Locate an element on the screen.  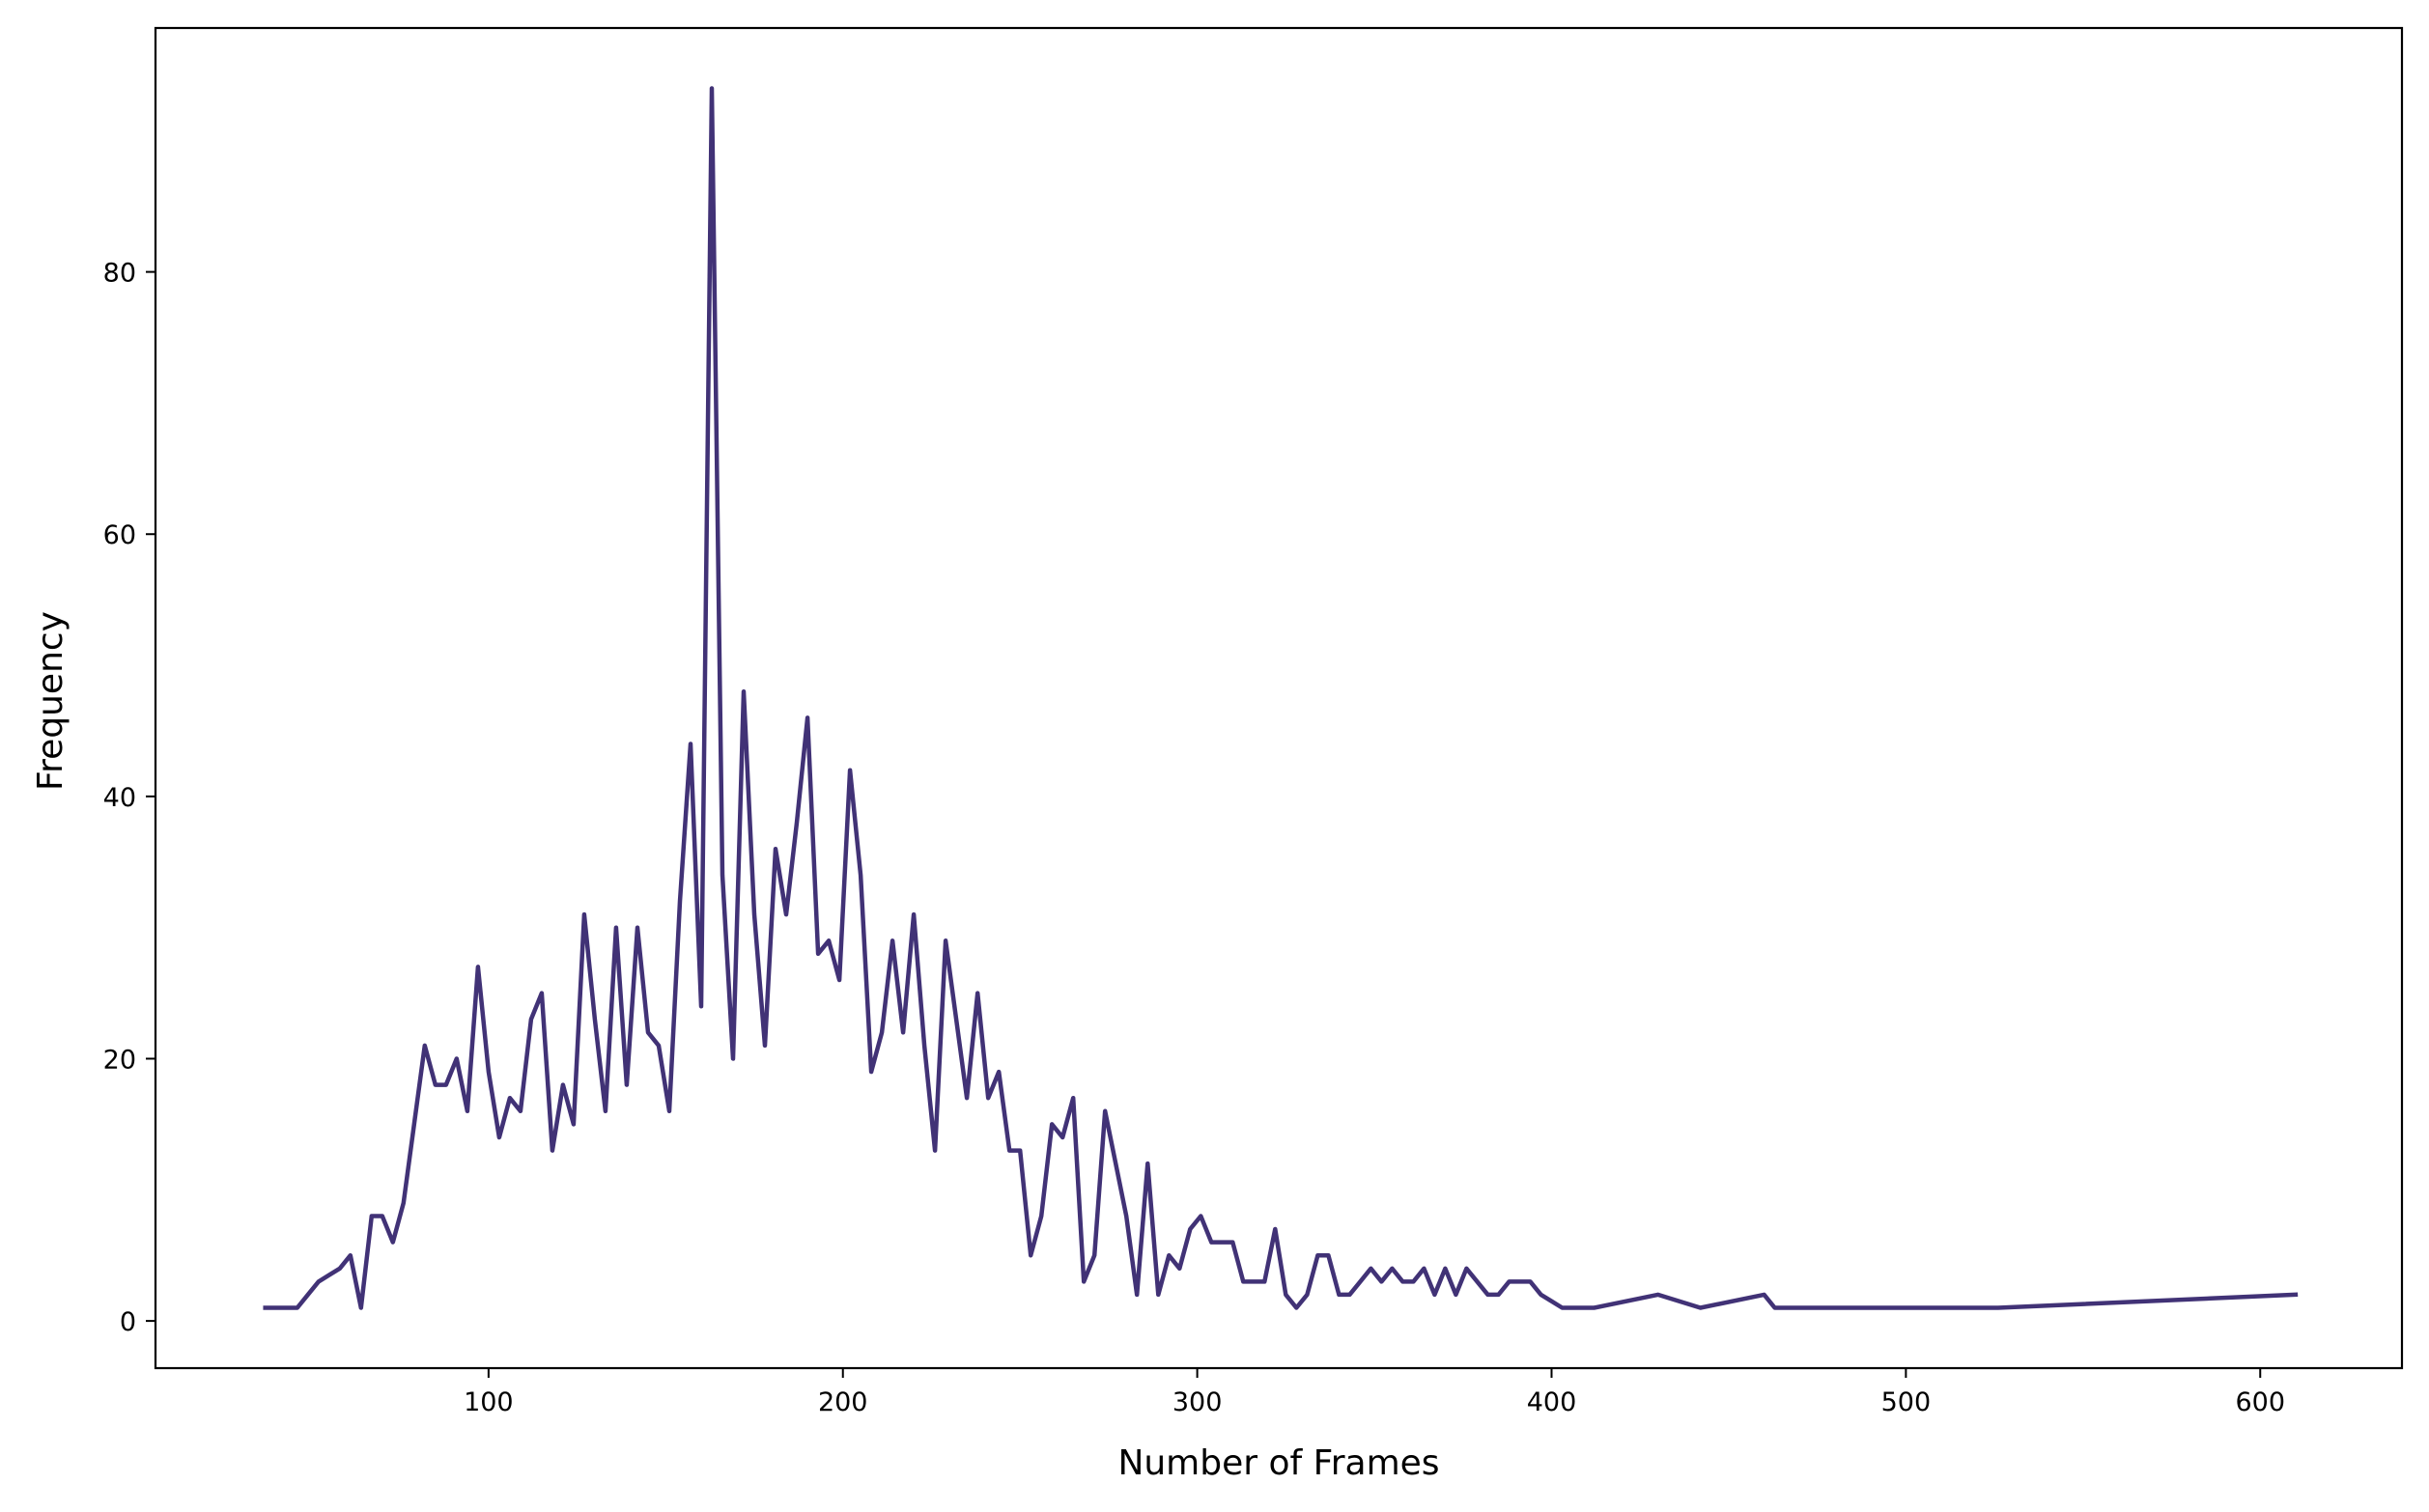
x-tick-label: 500 is located at coordinates (1906, 1402).